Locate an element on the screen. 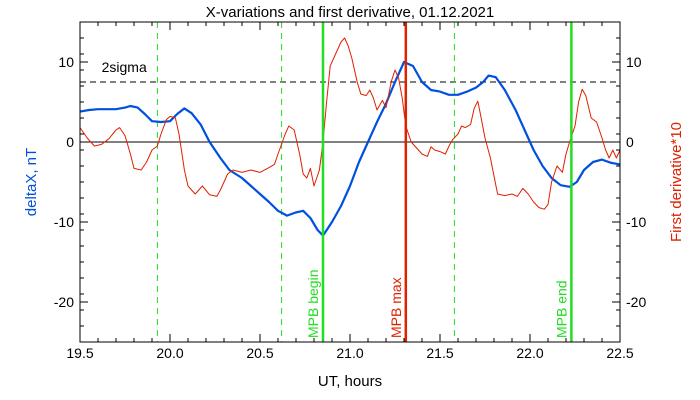 Image resolution: width=700 pixels, height=400 pixels. y-tick-label-left: -10 is located at coordinates (64, 222).